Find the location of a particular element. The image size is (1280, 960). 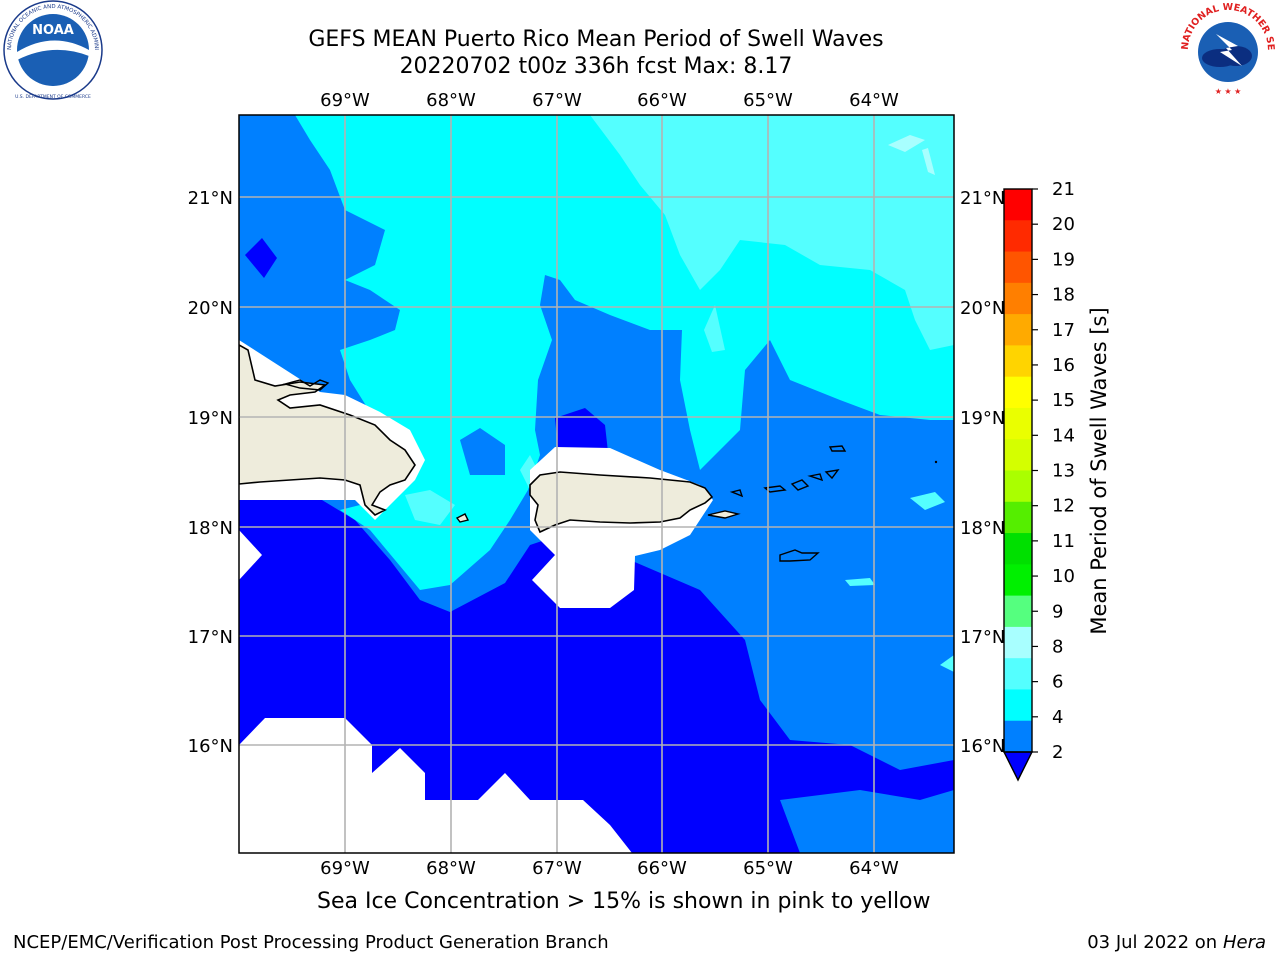

colorbar is located at coordinates (1018, 485).